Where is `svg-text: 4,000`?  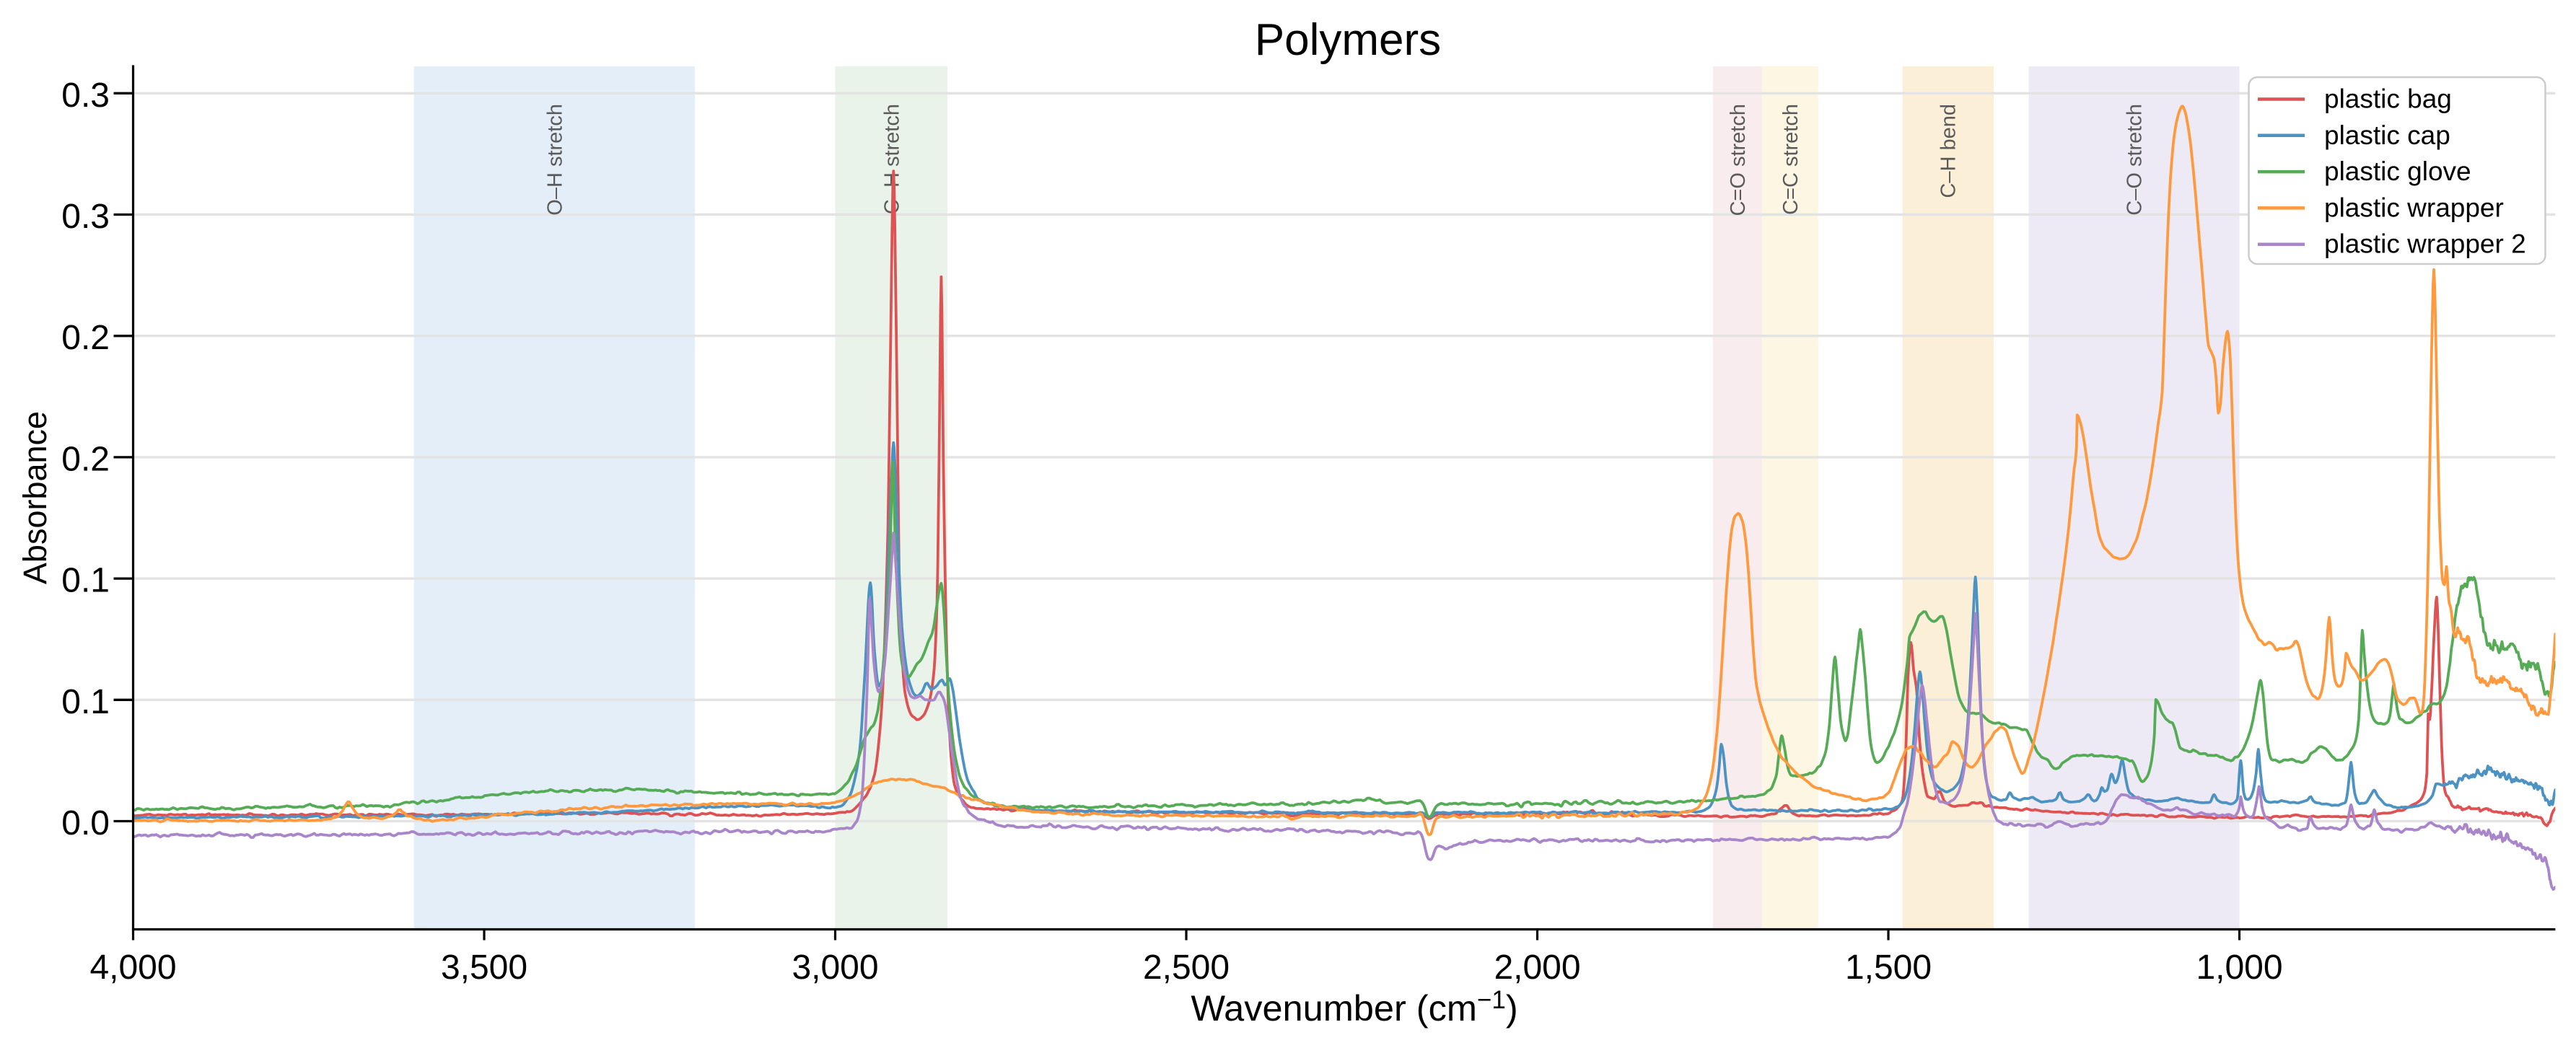 svg-text: 4,000 is located at coordinates (132, 968).